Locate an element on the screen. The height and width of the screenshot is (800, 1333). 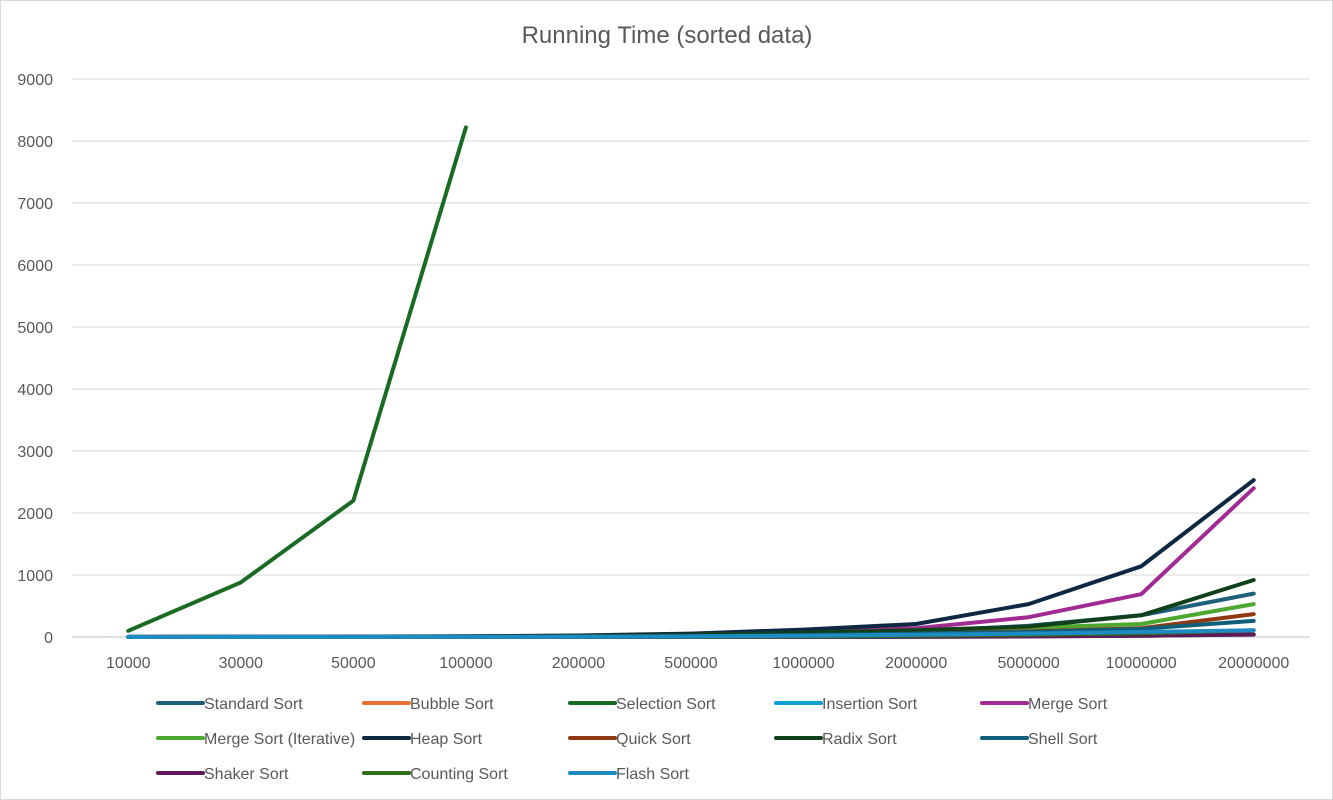
y-tick-label: 2000 is located at coordinates (35, 514).